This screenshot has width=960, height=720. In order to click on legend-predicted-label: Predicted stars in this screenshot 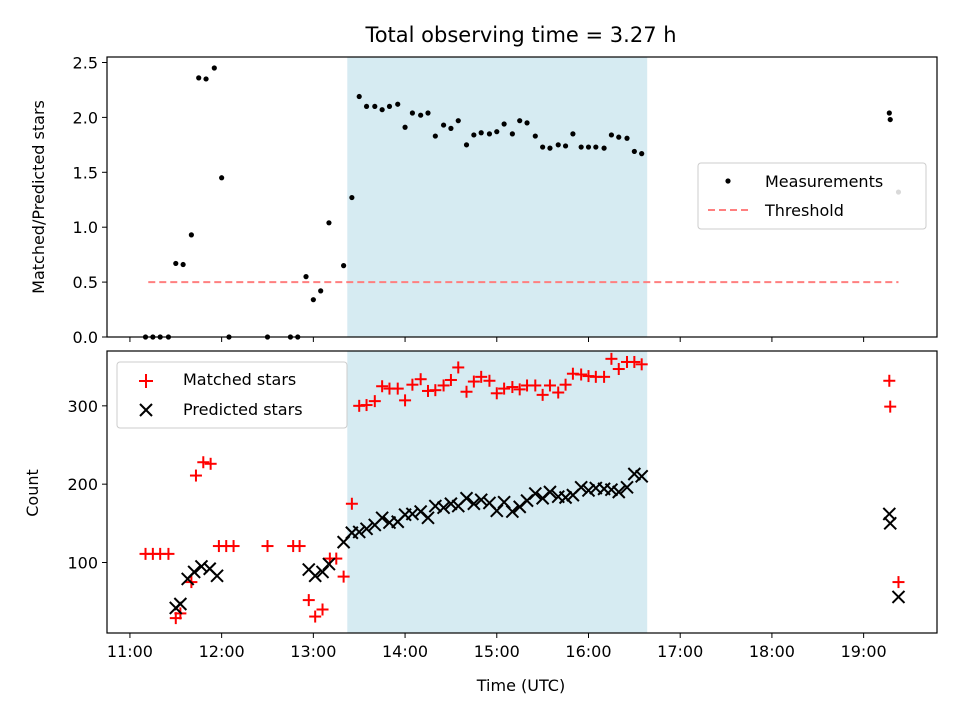, I will do `click(243, 409)`.